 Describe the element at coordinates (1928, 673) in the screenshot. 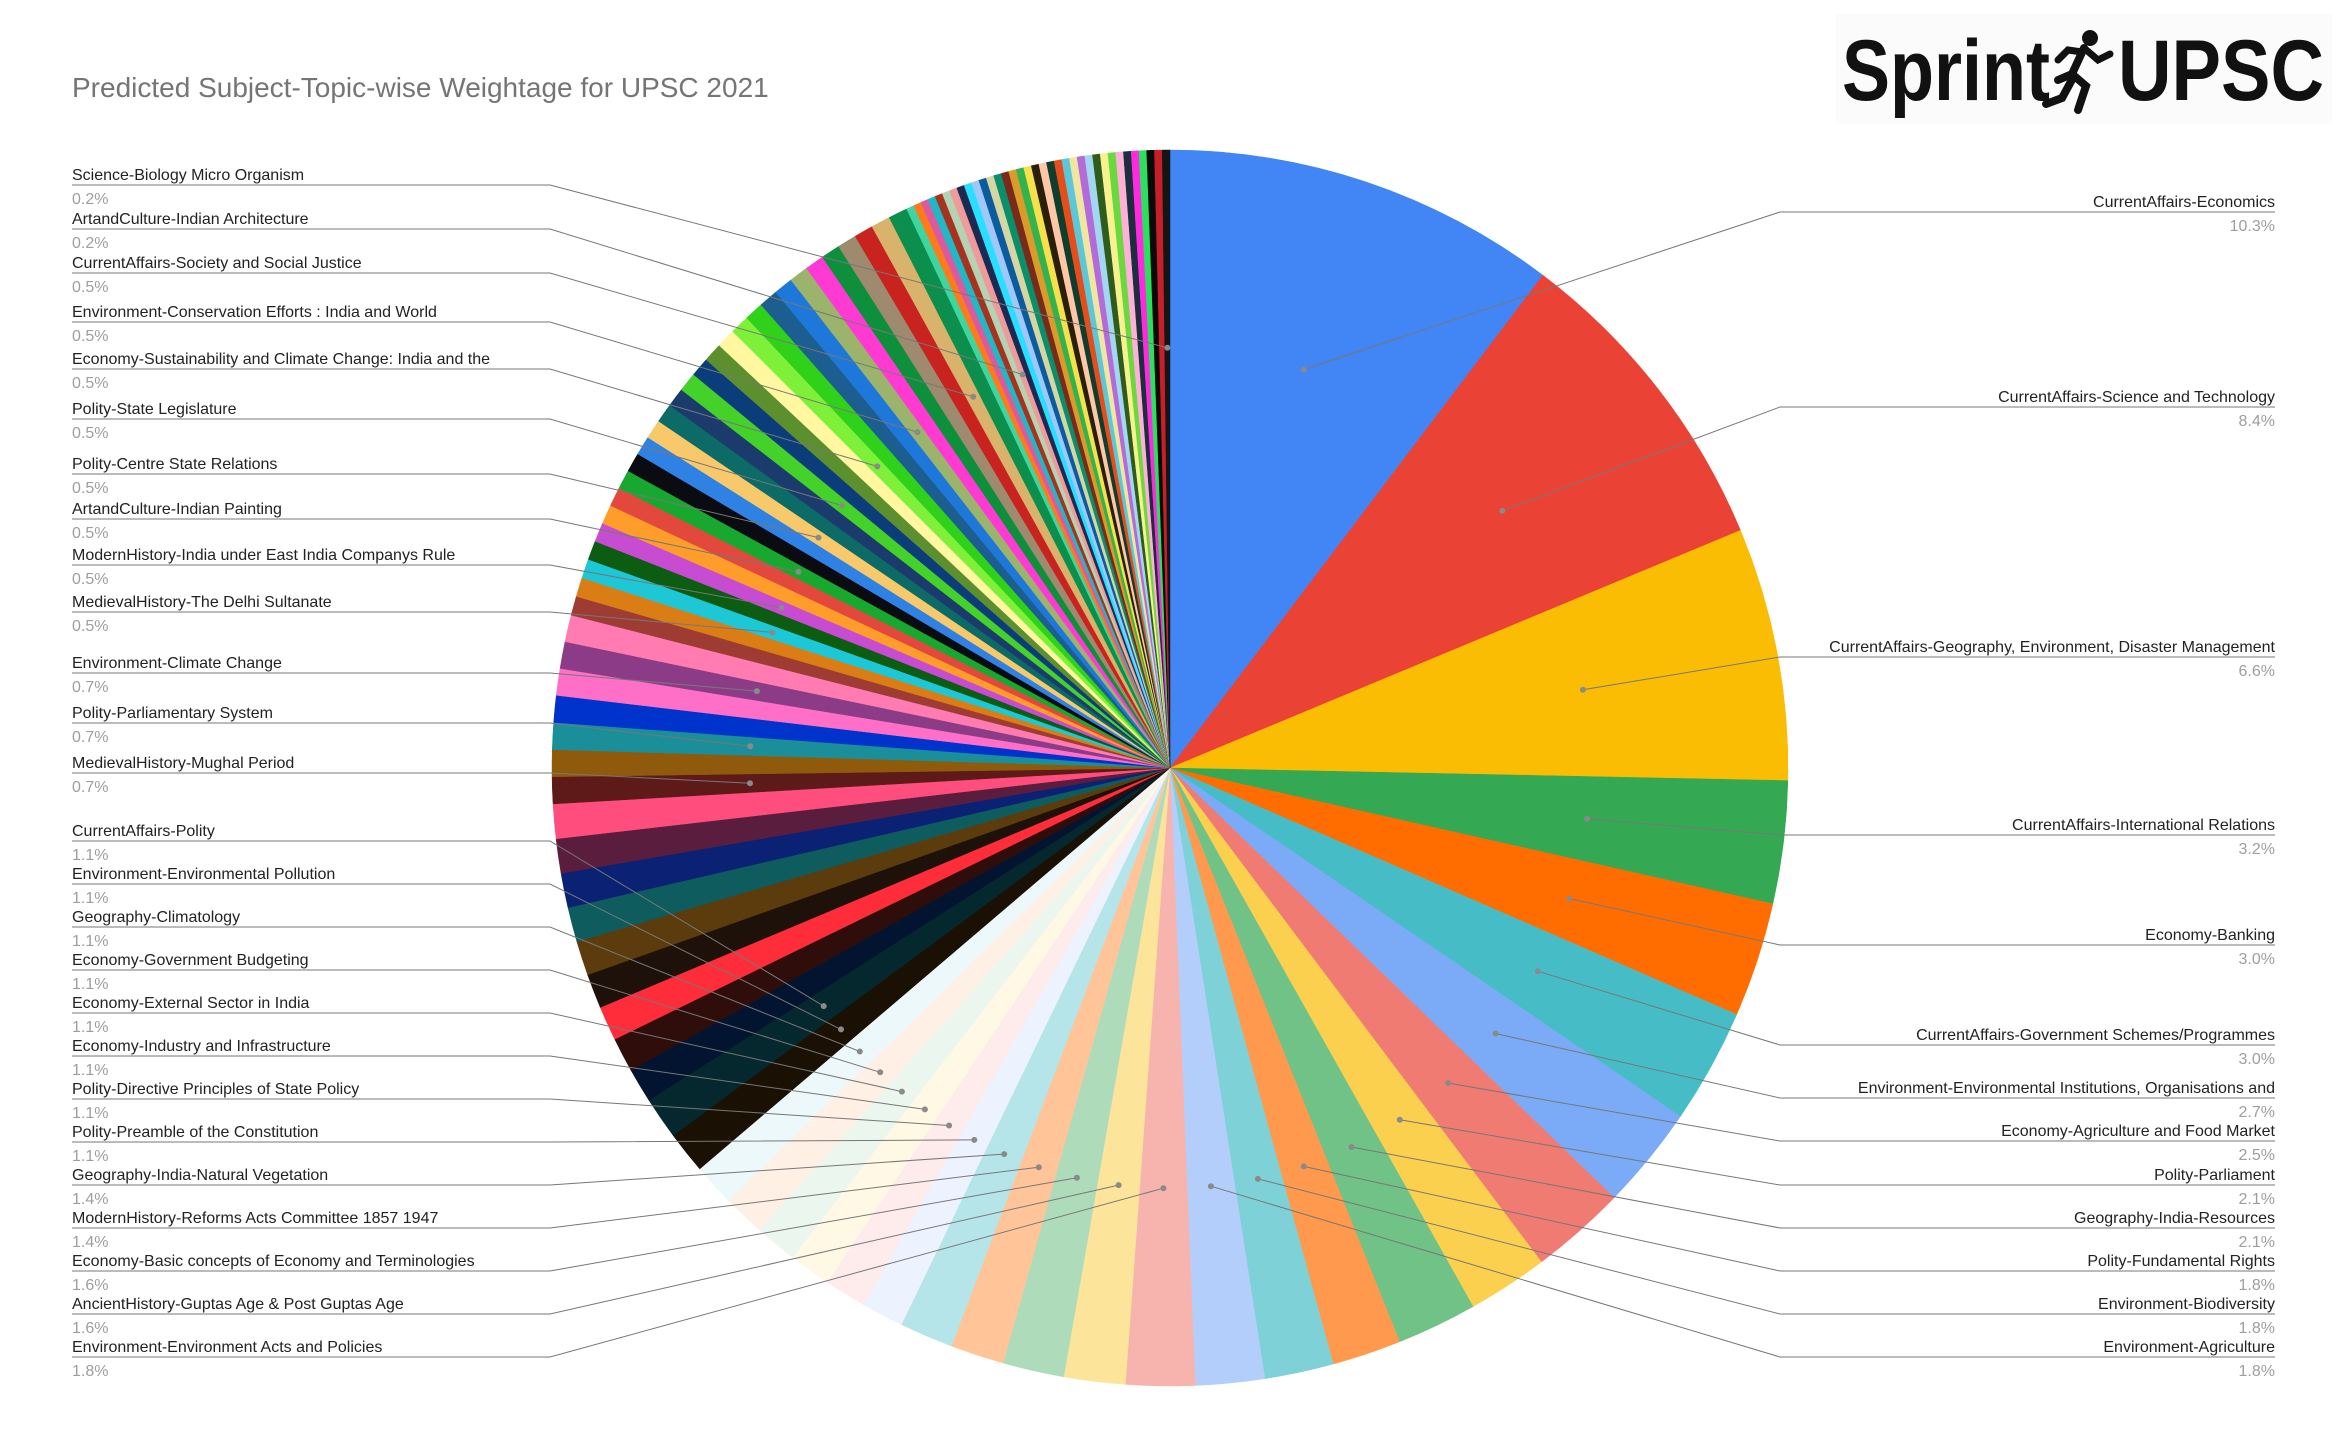

I see `leader-line-currentaffairs-geography-environment-disaster-management` at that location.